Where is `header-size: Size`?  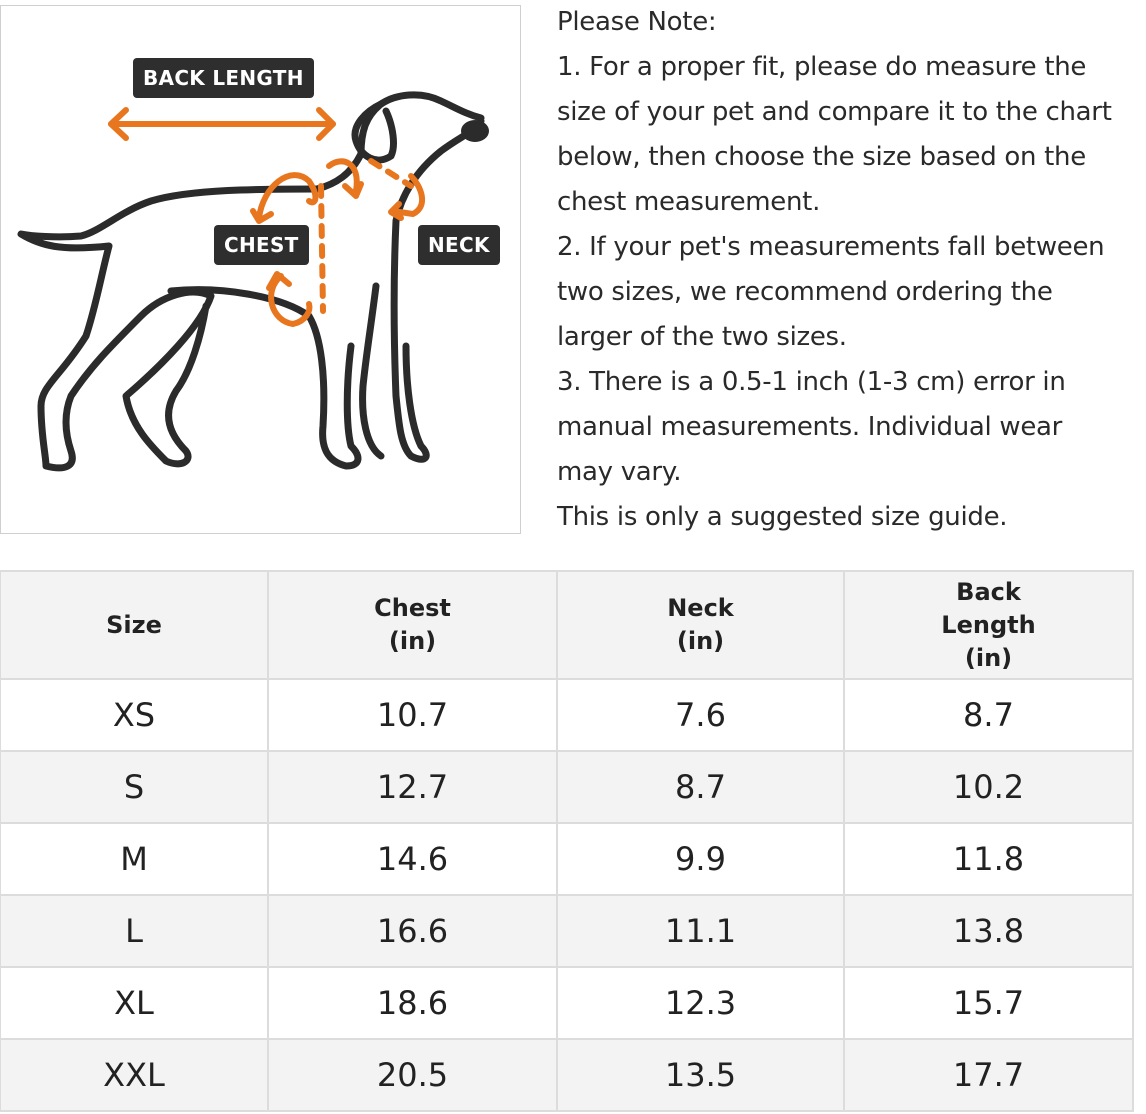
header-size: Size is located at coordinates (134, 625).